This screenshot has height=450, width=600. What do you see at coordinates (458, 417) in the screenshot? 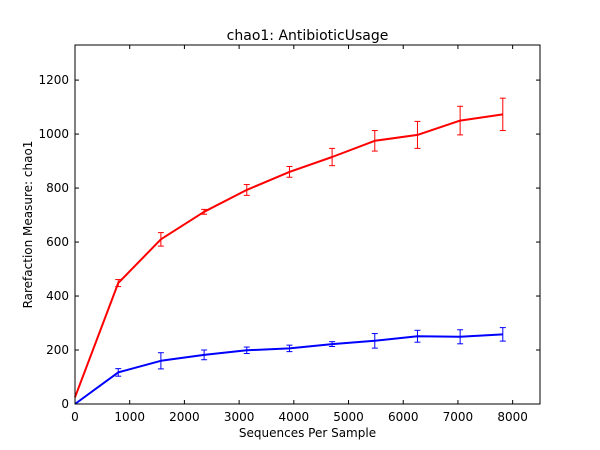
I see `x-tick-label: 7000` at bounding box center [458, 417].